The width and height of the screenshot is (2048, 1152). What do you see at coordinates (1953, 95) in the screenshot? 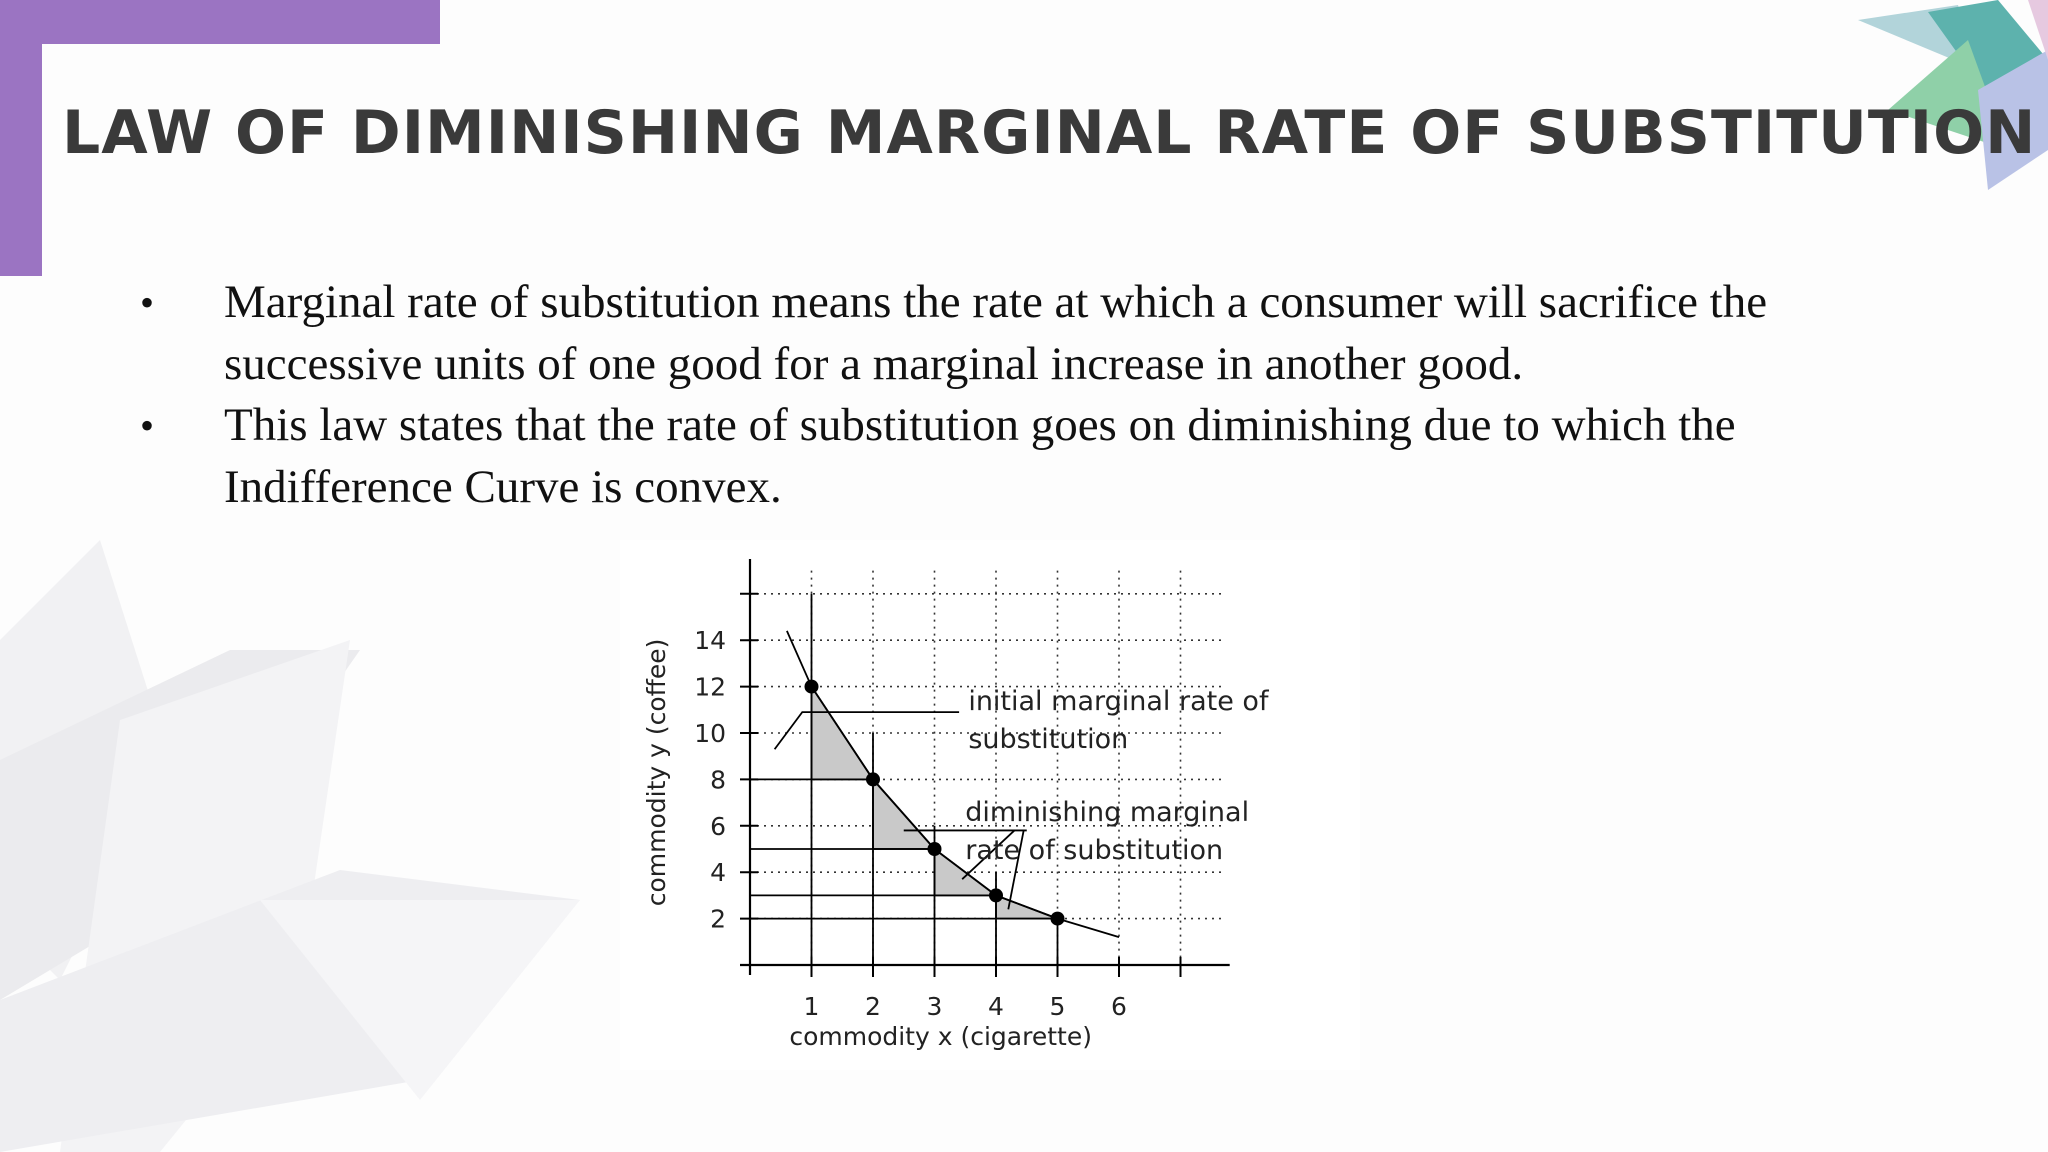
I see `corner-star-decoration` at bounding box center [1953, 95].